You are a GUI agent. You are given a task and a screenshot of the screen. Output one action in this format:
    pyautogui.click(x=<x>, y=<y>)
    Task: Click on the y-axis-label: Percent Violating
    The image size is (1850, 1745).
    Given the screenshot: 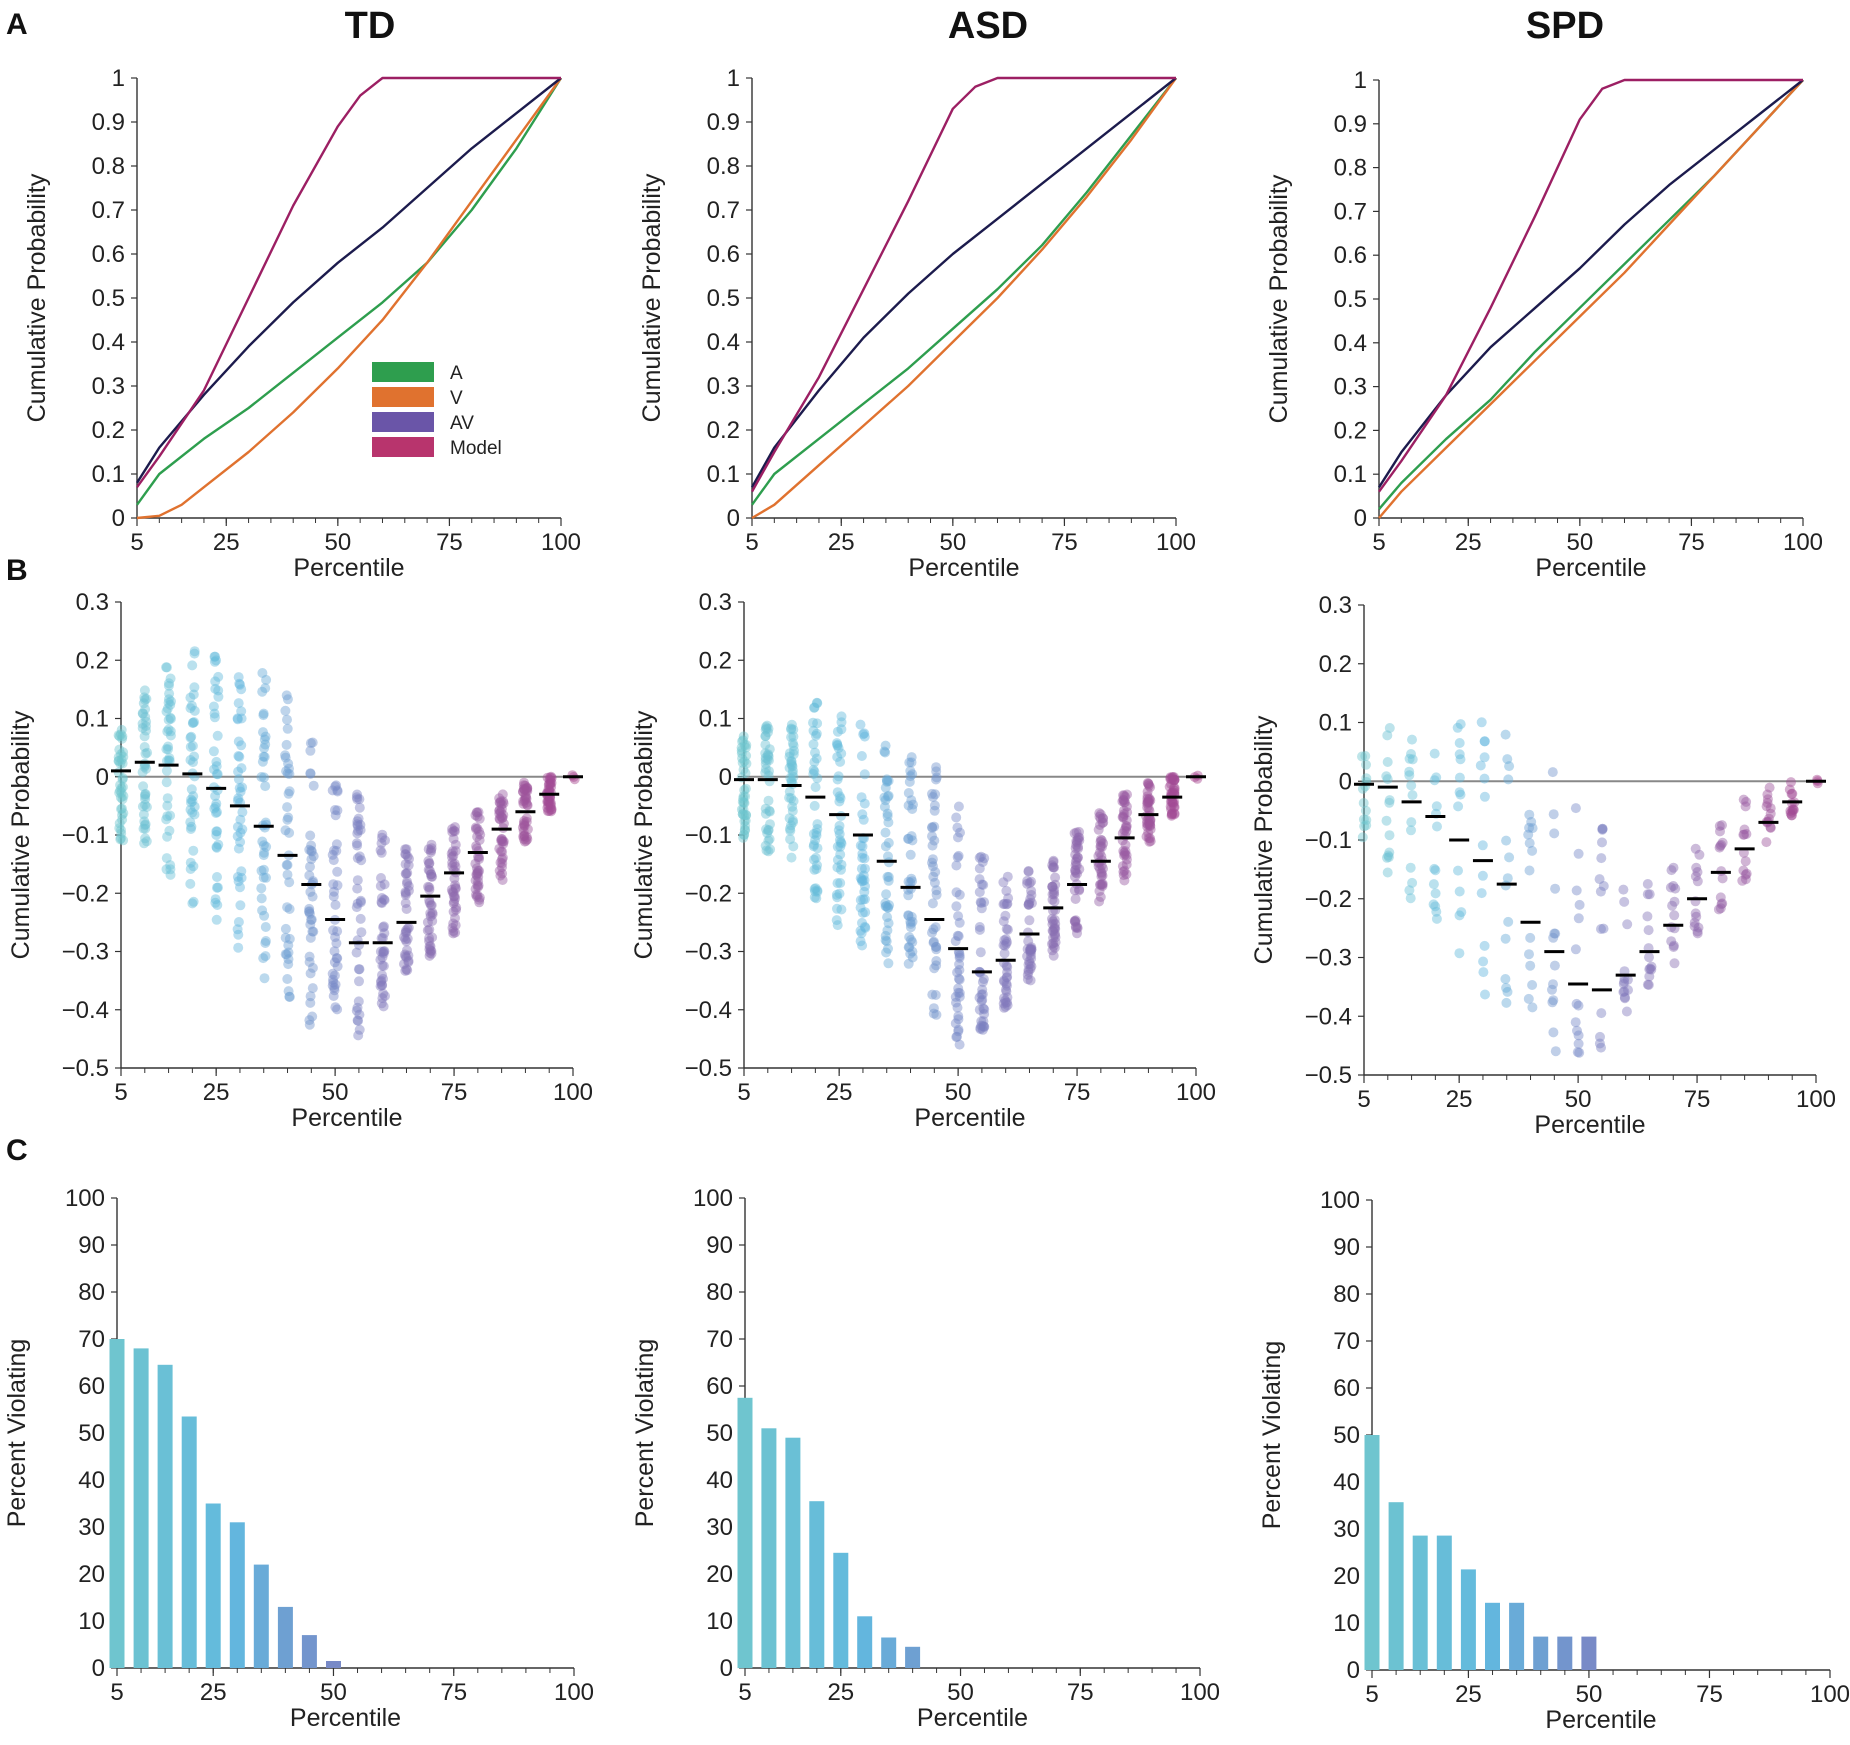 What is the action you would take?
    pyautogui.click(x=17, y=1433)
    